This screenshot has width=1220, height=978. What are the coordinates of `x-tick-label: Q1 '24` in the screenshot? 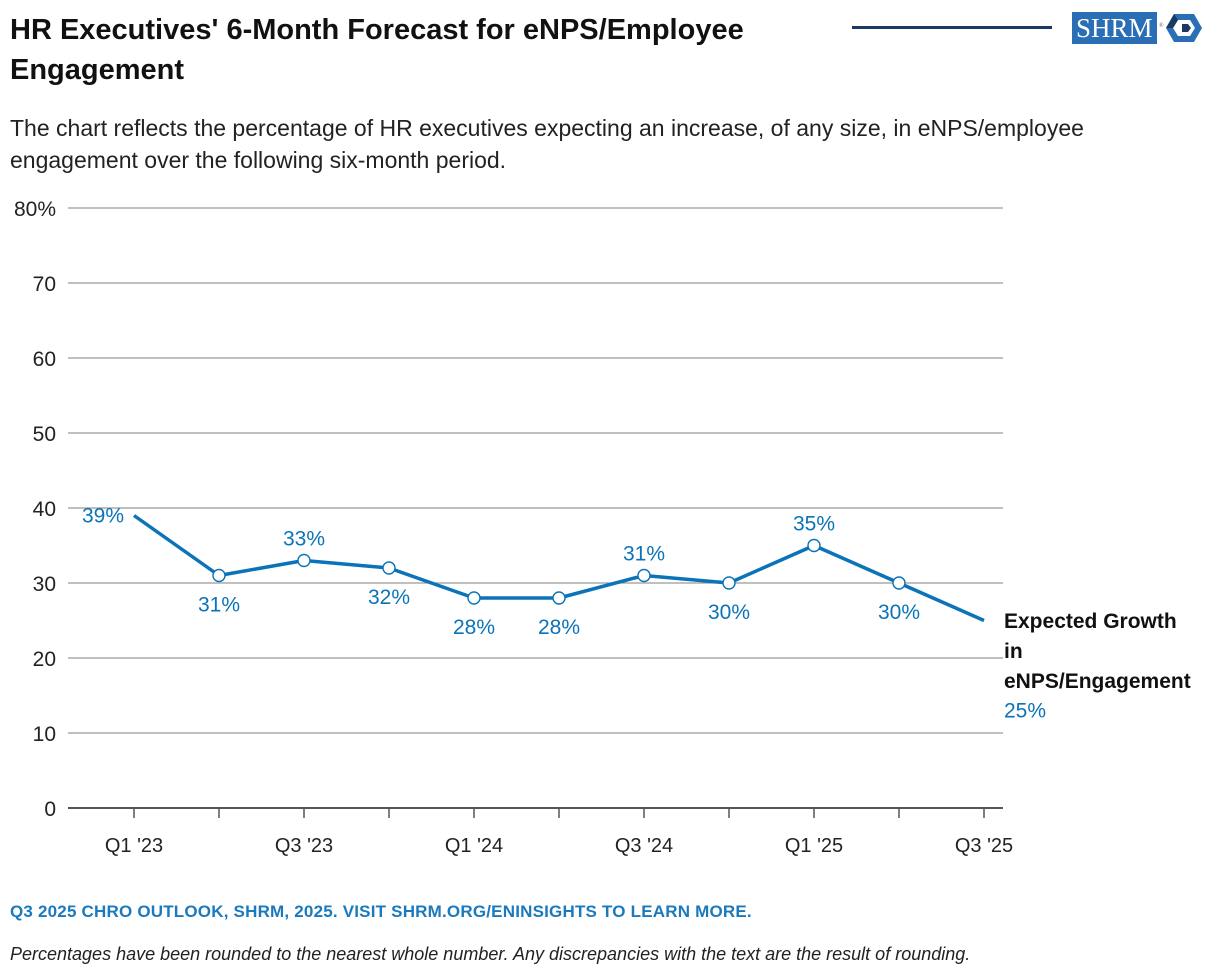 It's located at (474, 846).